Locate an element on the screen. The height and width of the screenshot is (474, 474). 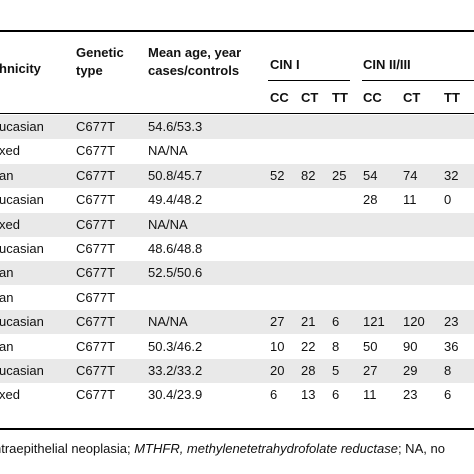
count-cell: 121 is located at coordinates (374, 322).